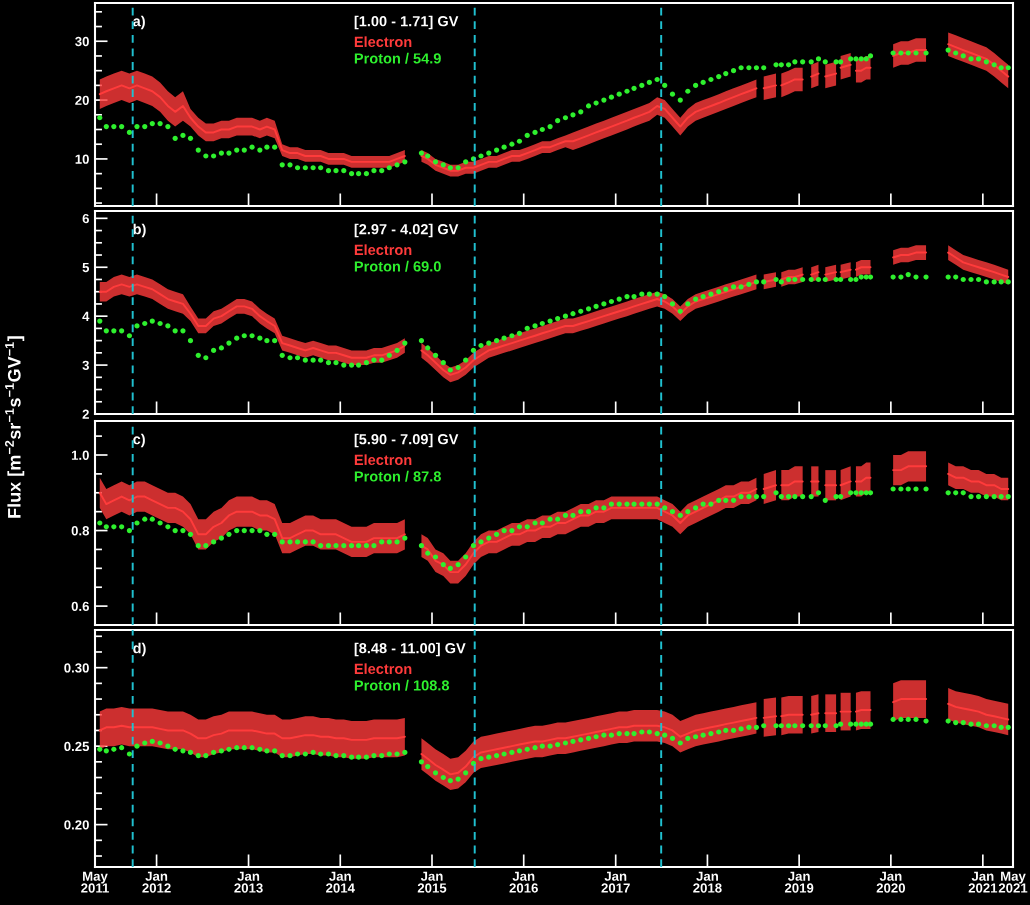 This screenshot has height=905, width=1030. I want to click on text: Proton / 87.8, so click(397, 476).